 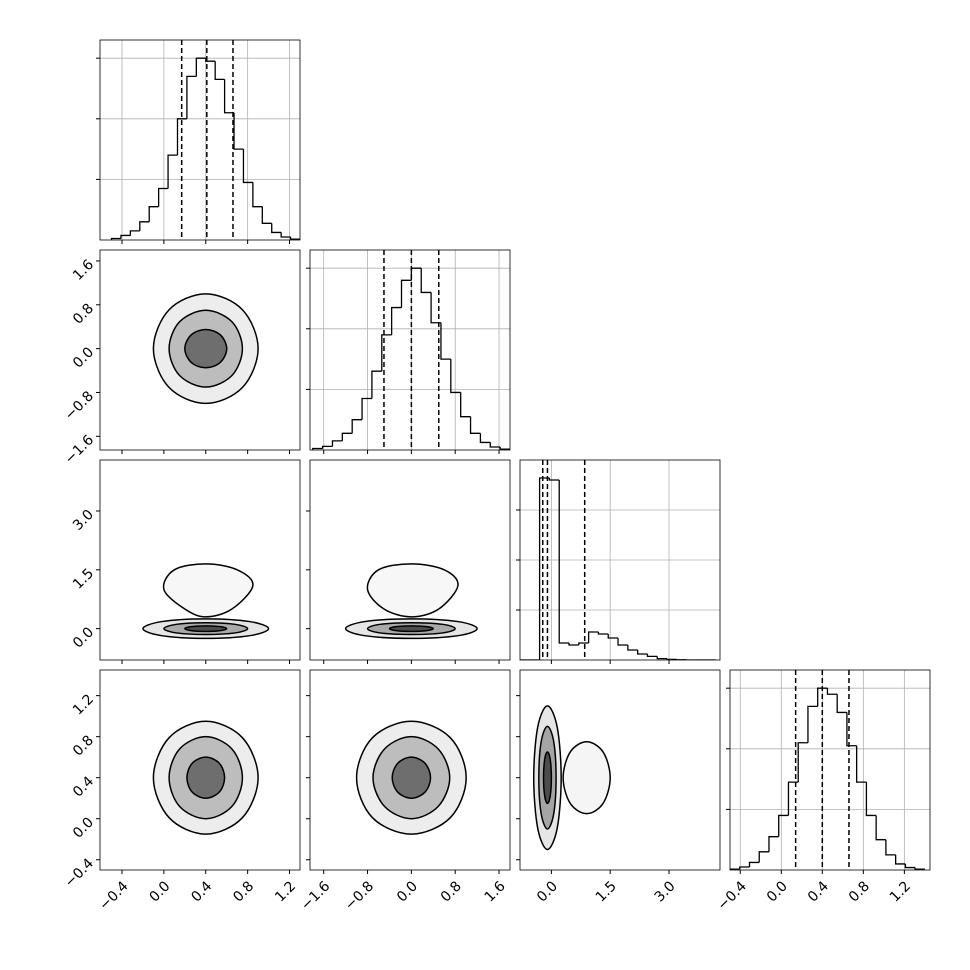 What do you see at coordinates (315, 895) in the screenshot?
I see `x-tick-label: −1.6` at bounding box center [315, 895].